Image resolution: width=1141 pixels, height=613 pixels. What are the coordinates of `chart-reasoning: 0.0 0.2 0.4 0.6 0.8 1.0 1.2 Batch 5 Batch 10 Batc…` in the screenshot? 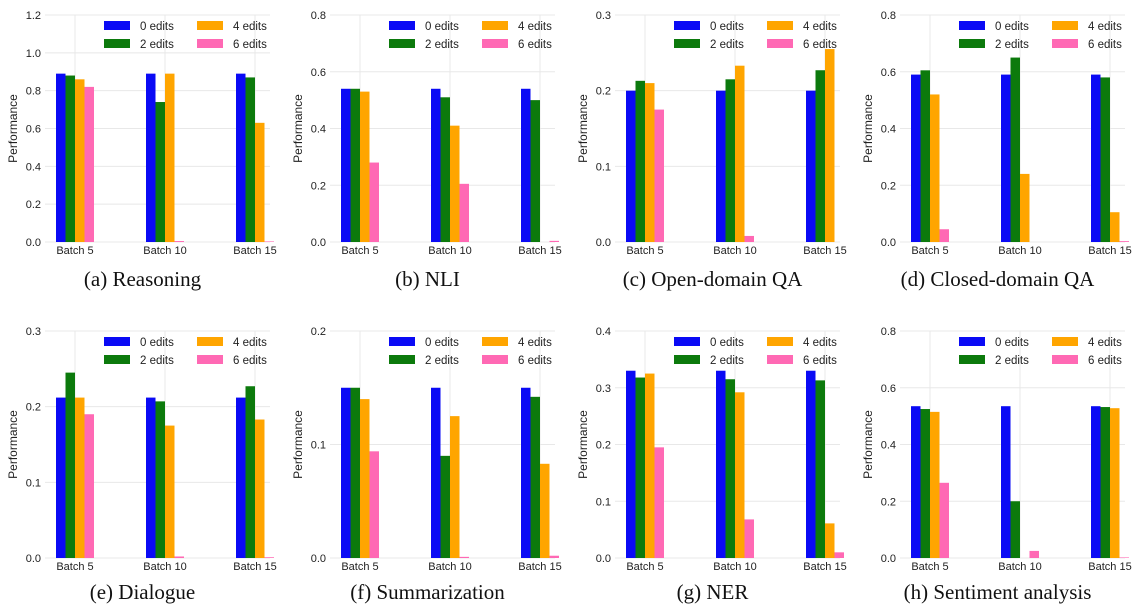 It's located at (141, 133).